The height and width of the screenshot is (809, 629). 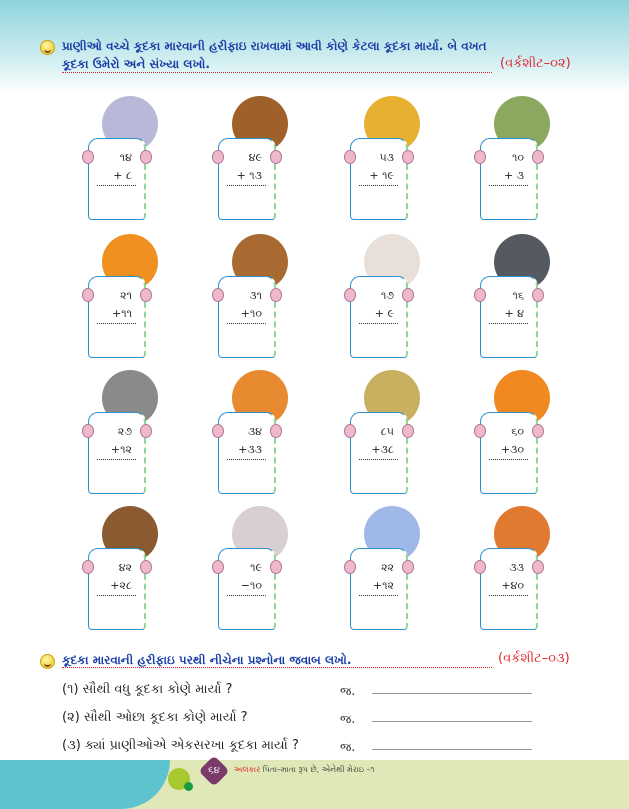 I want to click on sum-card: ૩૩ +૪૦, so click(x=509, y=589).